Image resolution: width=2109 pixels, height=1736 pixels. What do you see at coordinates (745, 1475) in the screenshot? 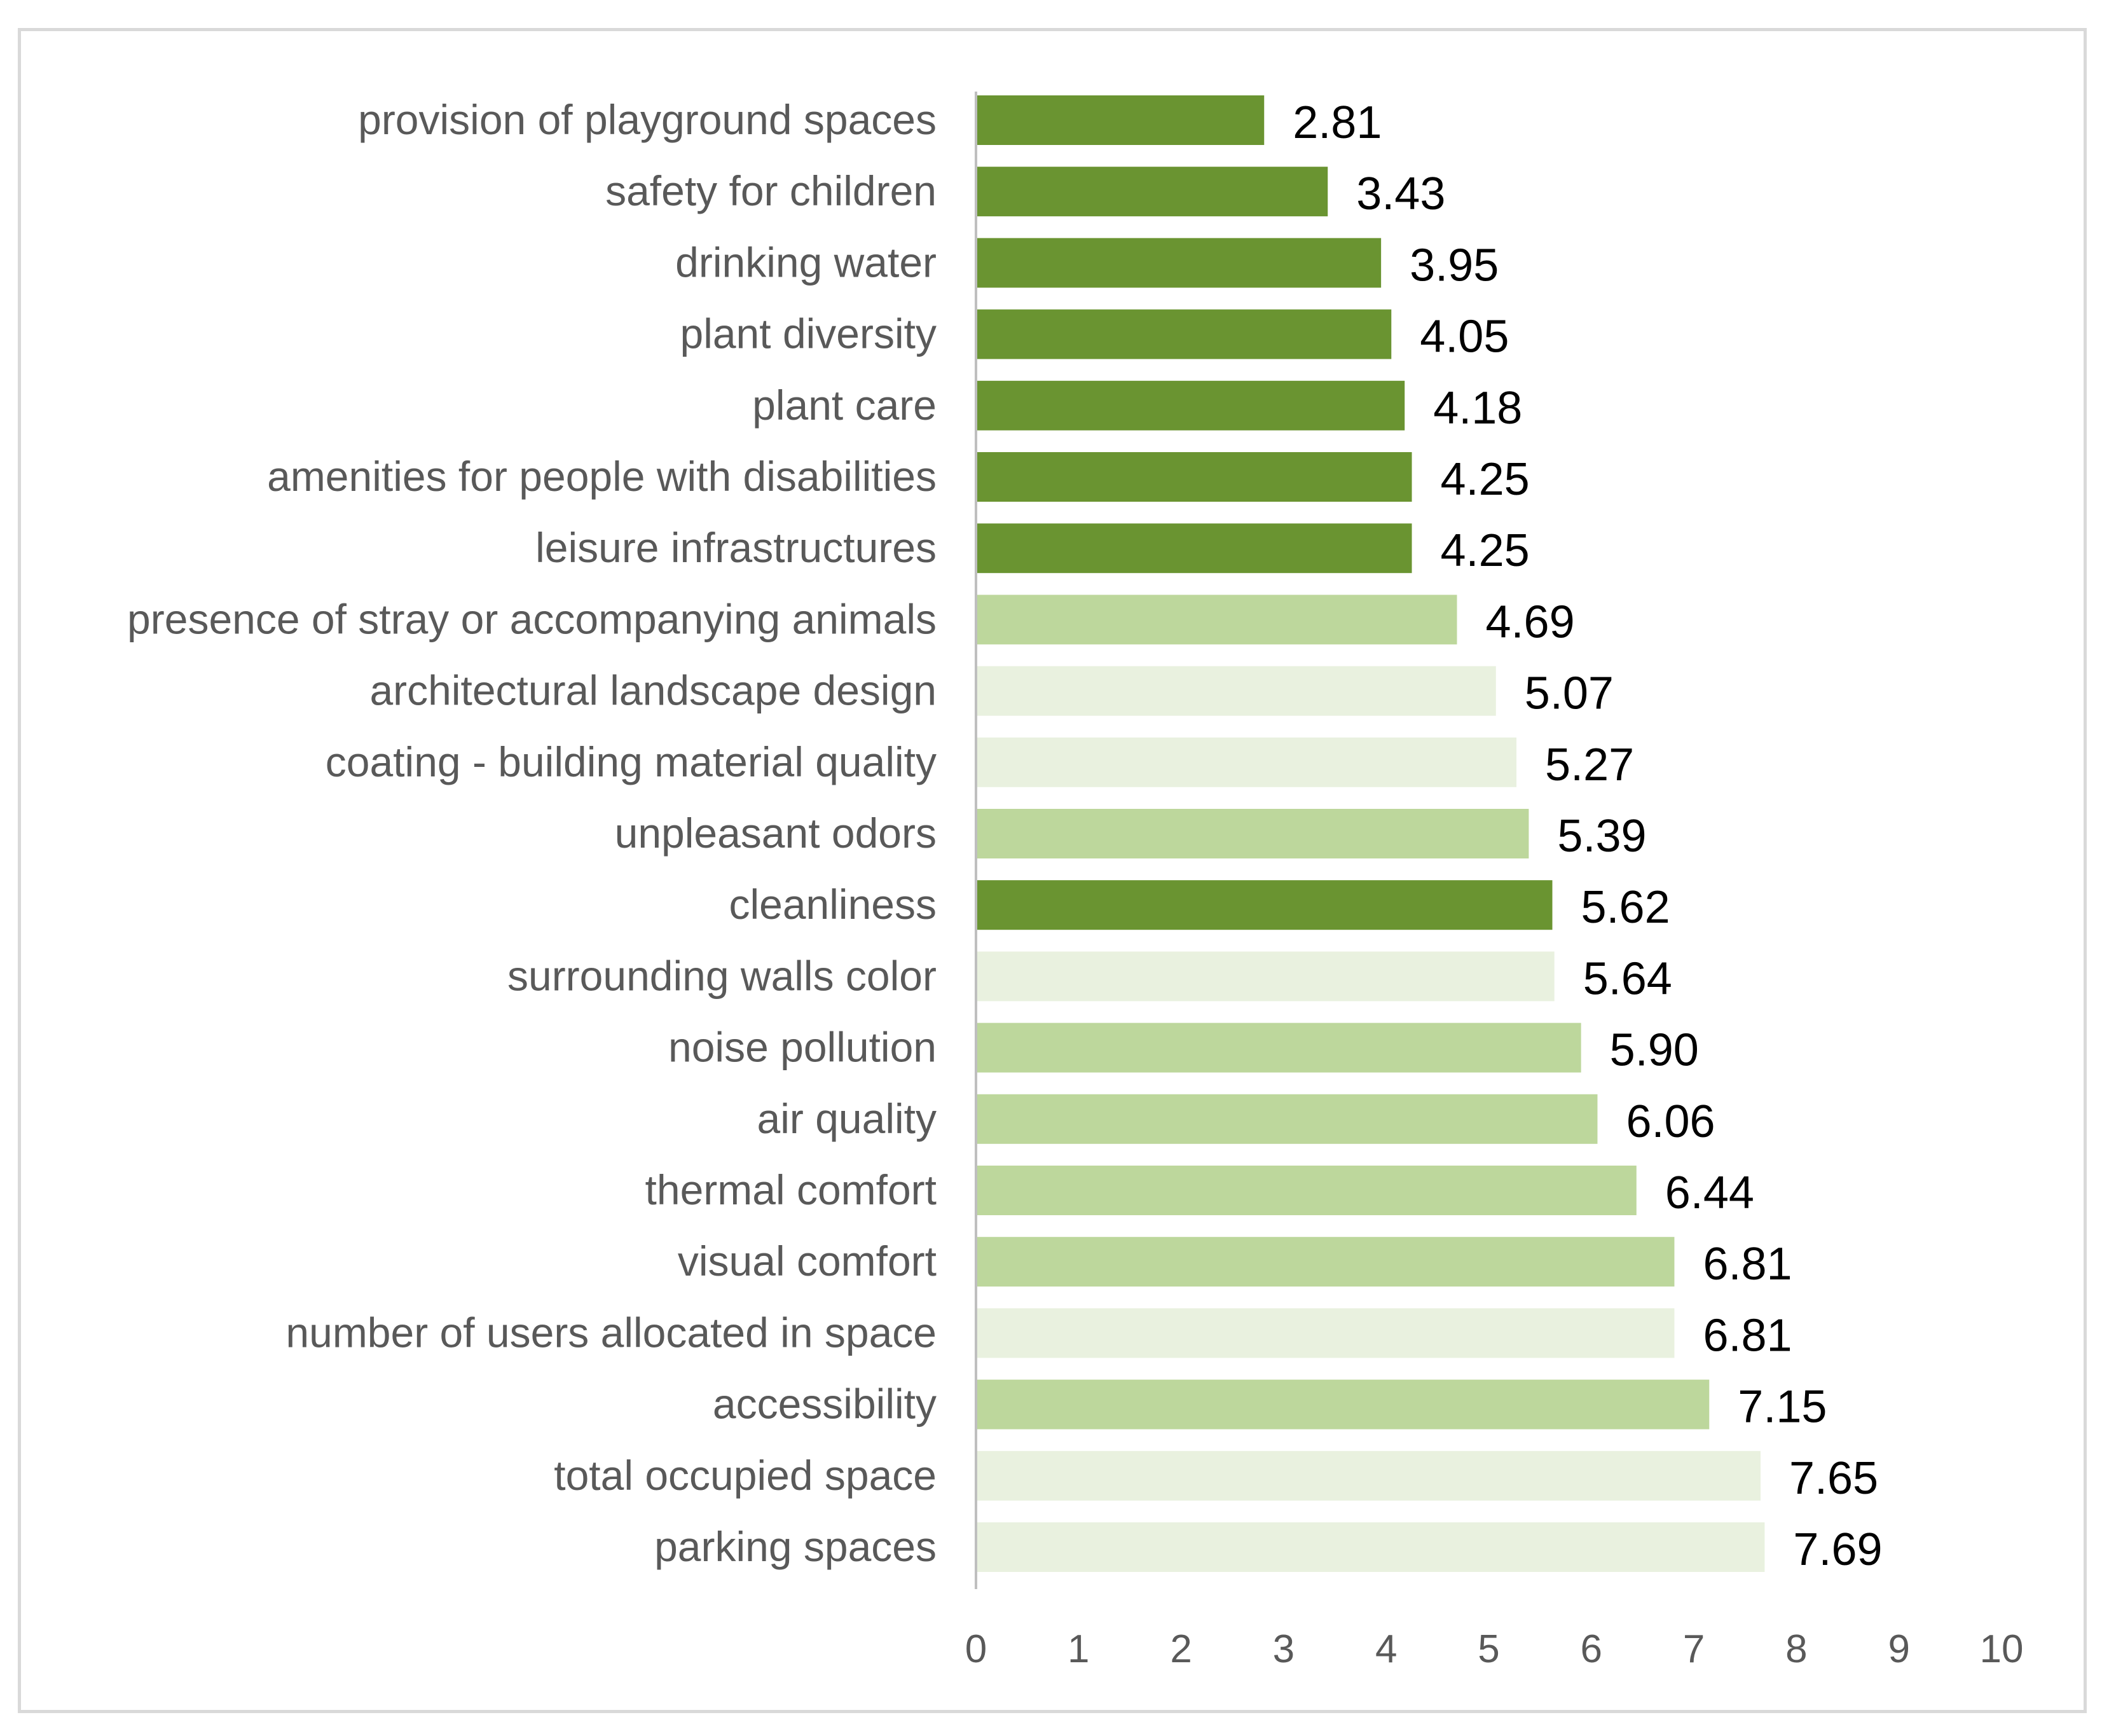
I see `category-label: total occupied space` at bounding box center [745, 1475].